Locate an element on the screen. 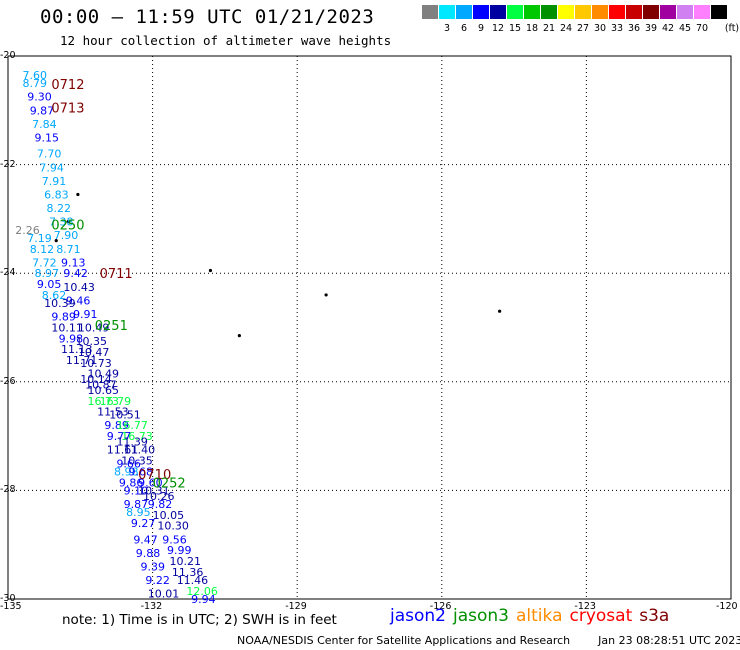  swh-value: 8.71 is located at coordinates (68, 249).